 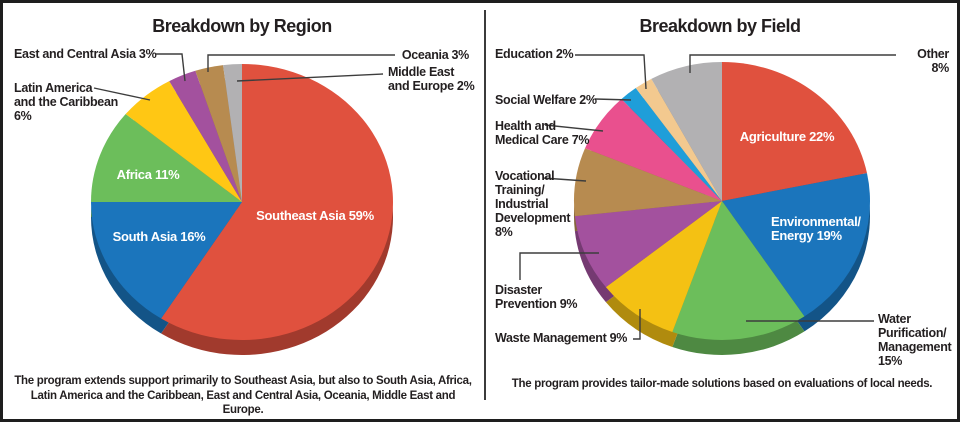 What do you see at coordinates (816, 228) in the screenshot?
I see `label-environmental-energy: Environmental/ Energy 19%` at bounding box center [816, 228].